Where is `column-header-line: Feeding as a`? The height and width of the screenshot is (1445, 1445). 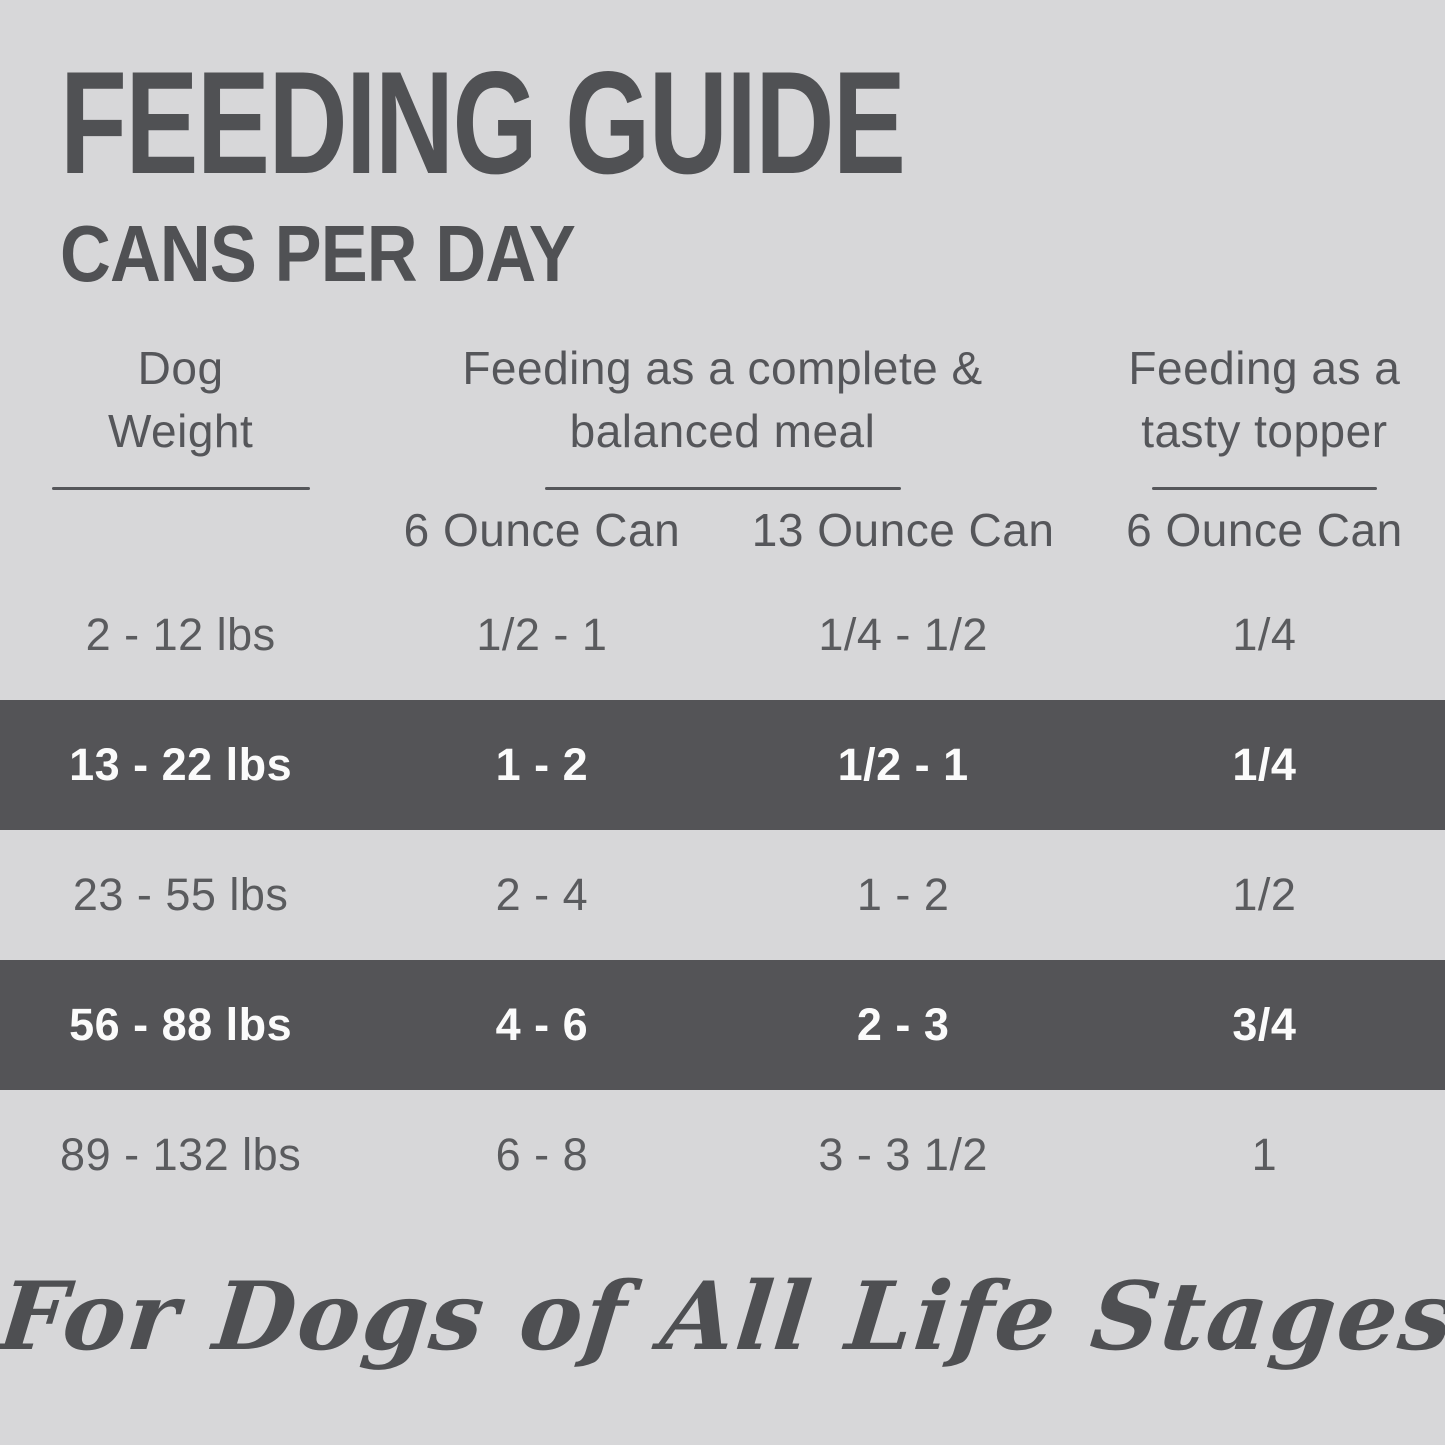
column-header-line: Feeding as a is located at coordinates (1264, 368).